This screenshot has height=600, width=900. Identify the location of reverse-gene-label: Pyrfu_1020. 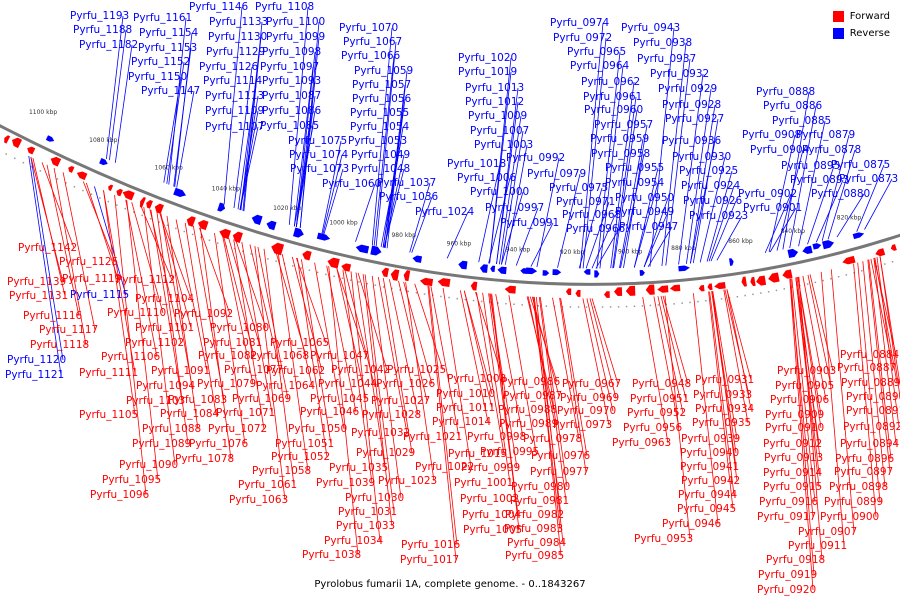
(487, 58).